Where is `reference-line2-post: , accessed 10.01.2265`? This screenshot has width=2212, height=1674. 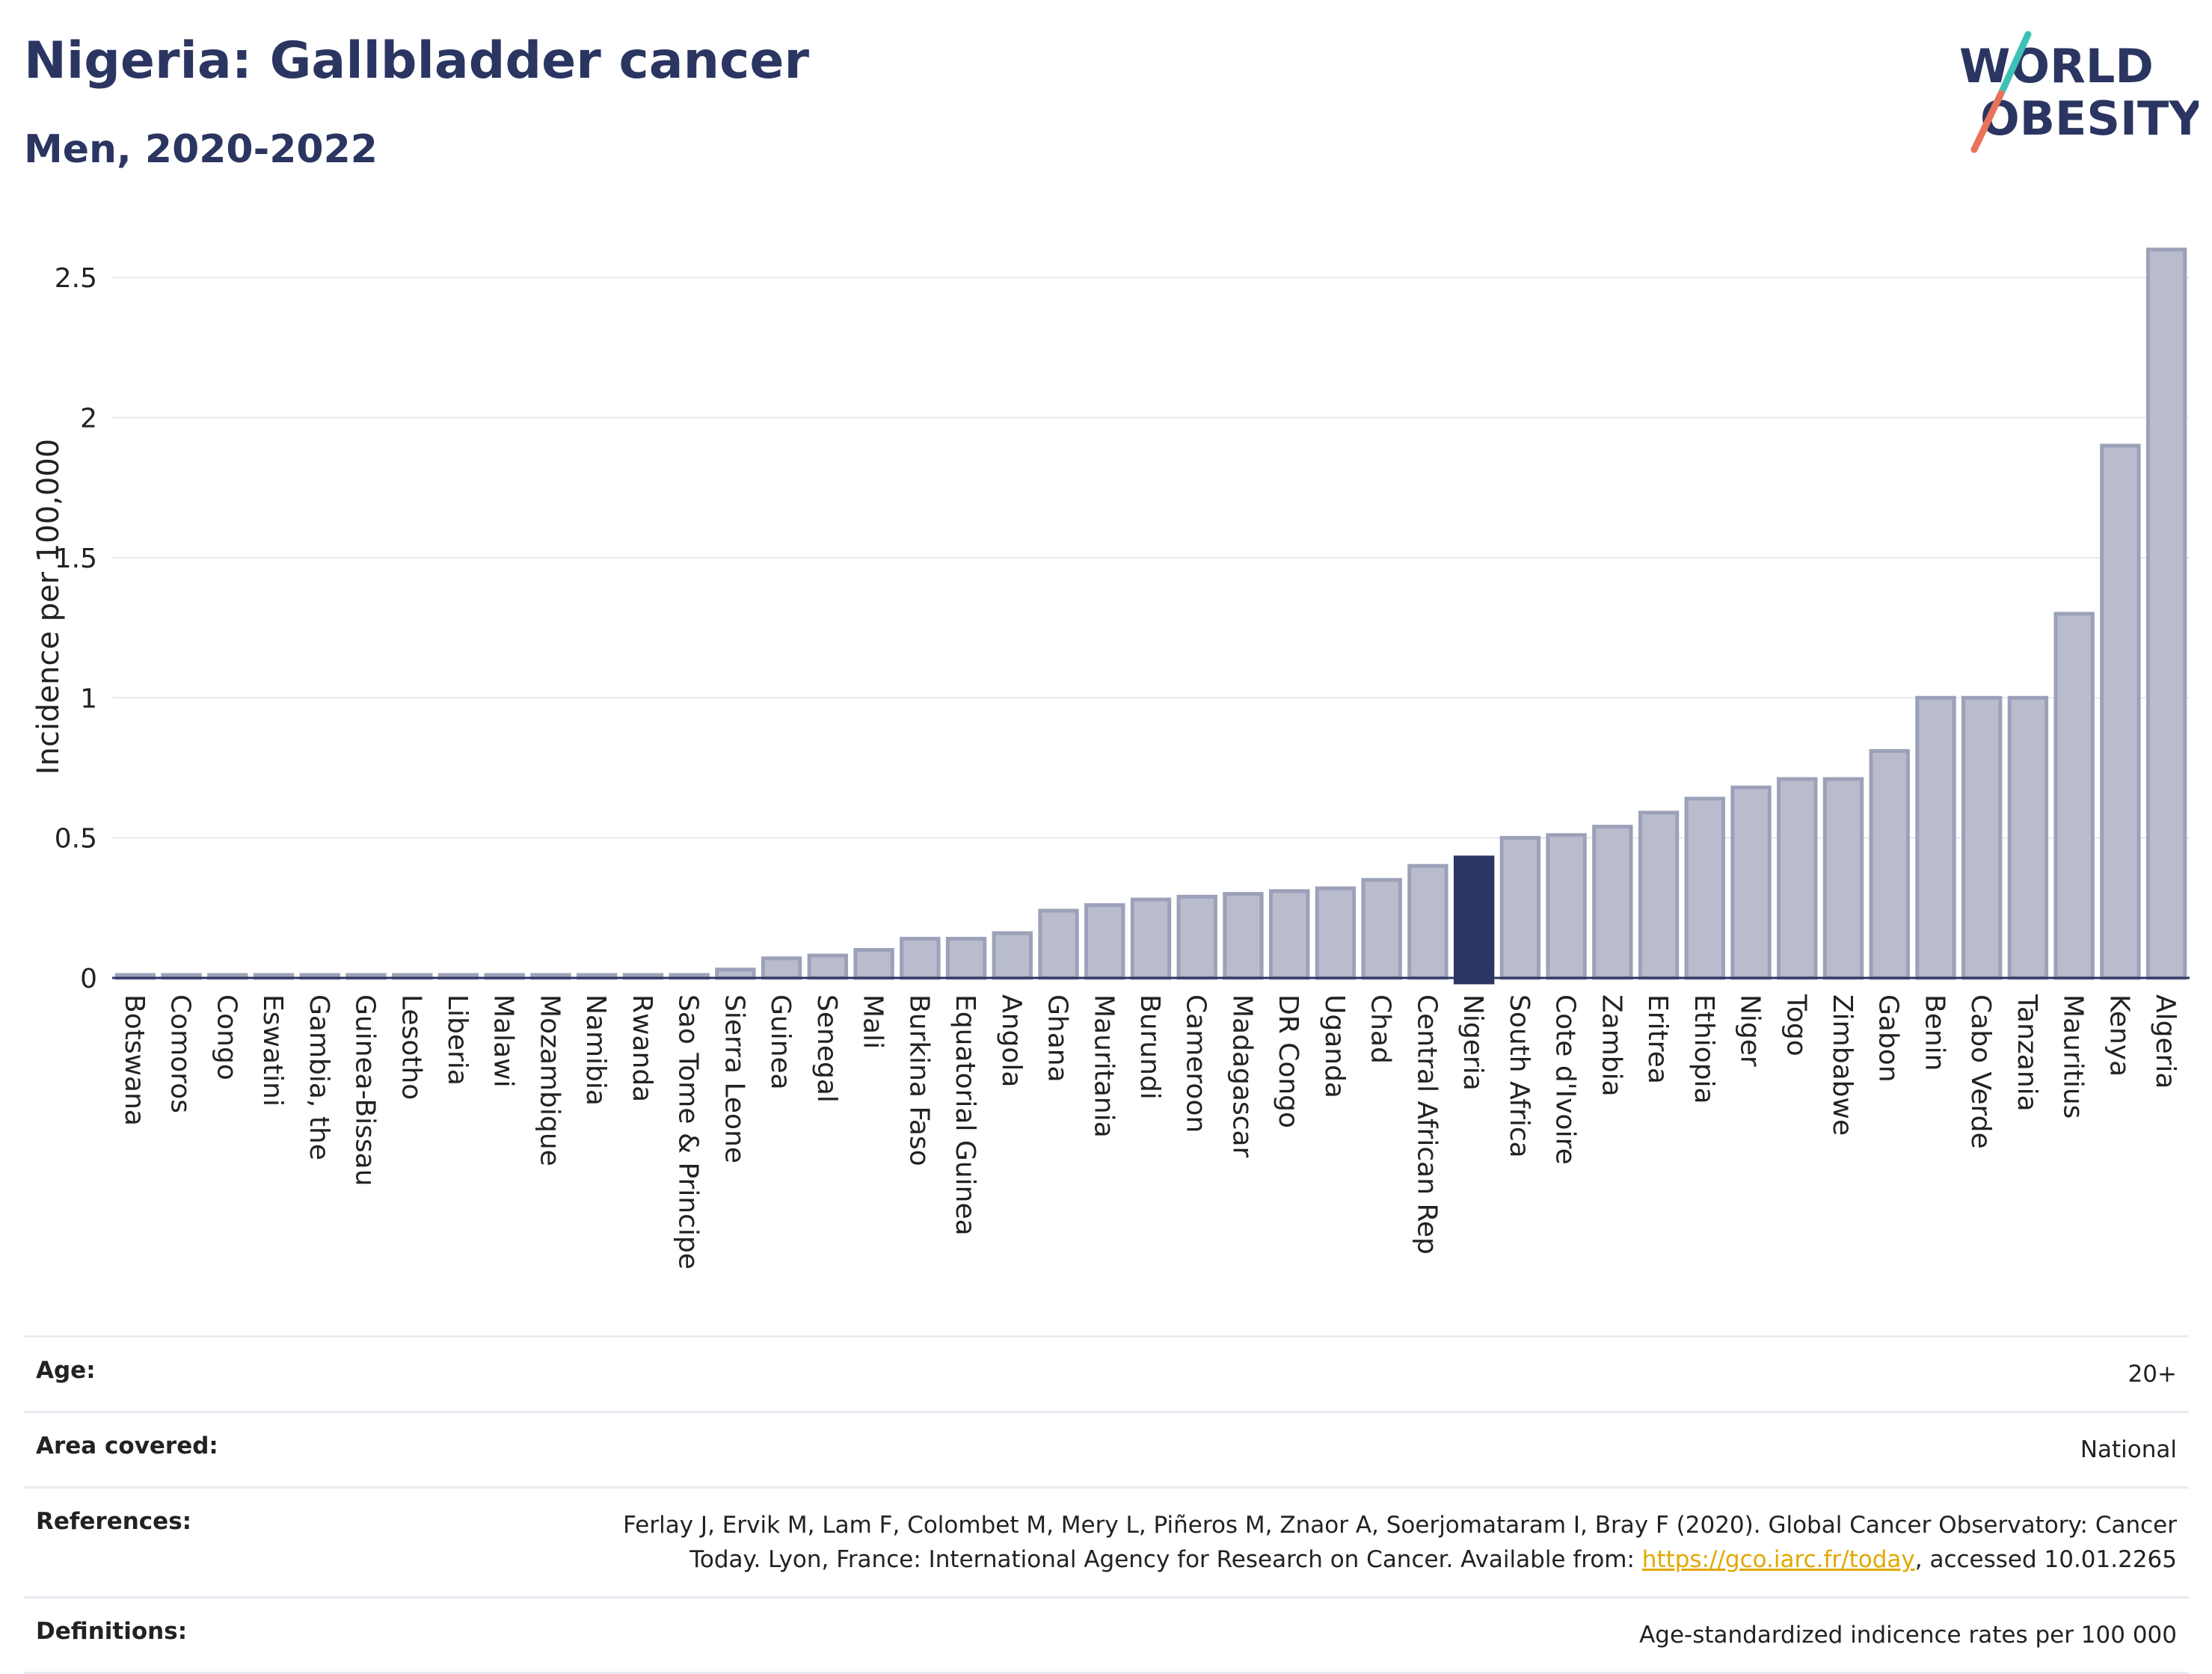
reference-line2-post: , accessed 10.01.2265 is located at coordinates (2045, 1559).